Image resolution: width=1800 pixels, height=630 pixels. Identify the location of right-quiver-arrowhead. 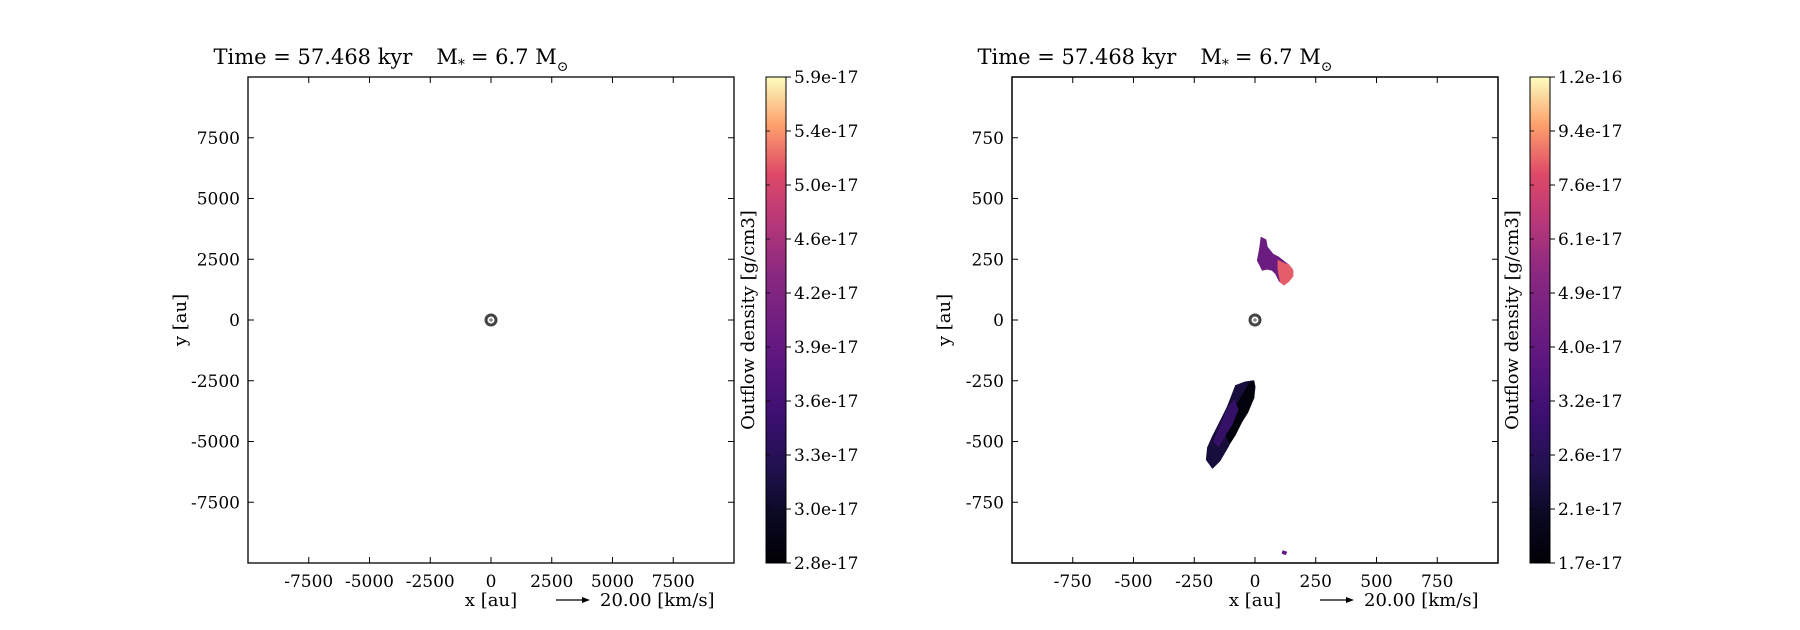
(1350, 600).